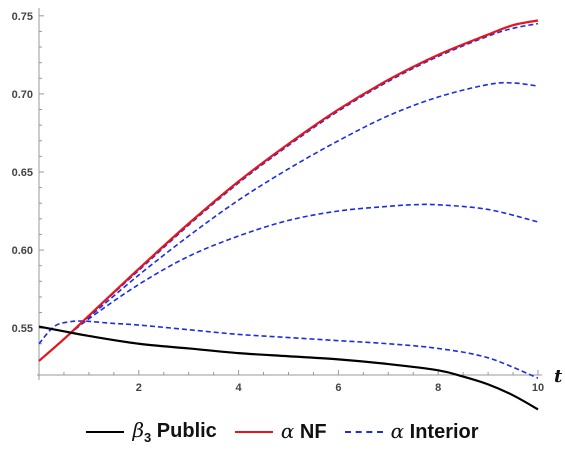 The width and height of the screenshot is (565, 466). I want to click on legend-text-alpha-nf: NF, so click(313, 432).